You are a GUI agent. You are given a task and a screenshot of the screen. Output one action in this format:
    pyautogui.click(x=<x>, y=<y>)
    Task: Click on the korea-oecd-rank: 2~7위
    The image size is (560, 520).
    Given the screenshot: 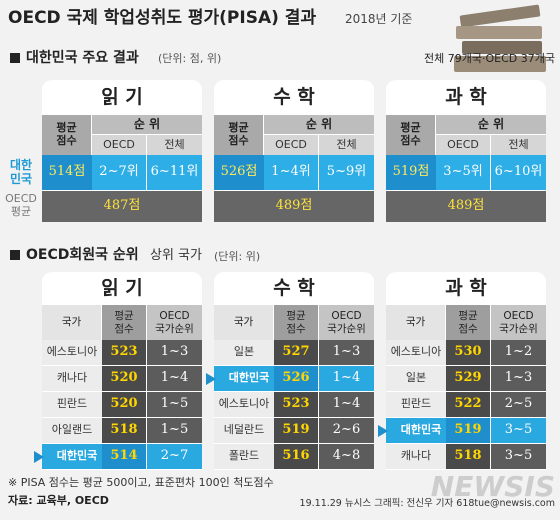 What is the action you would take?
    pyautogui.click(x=119, y=172)
    